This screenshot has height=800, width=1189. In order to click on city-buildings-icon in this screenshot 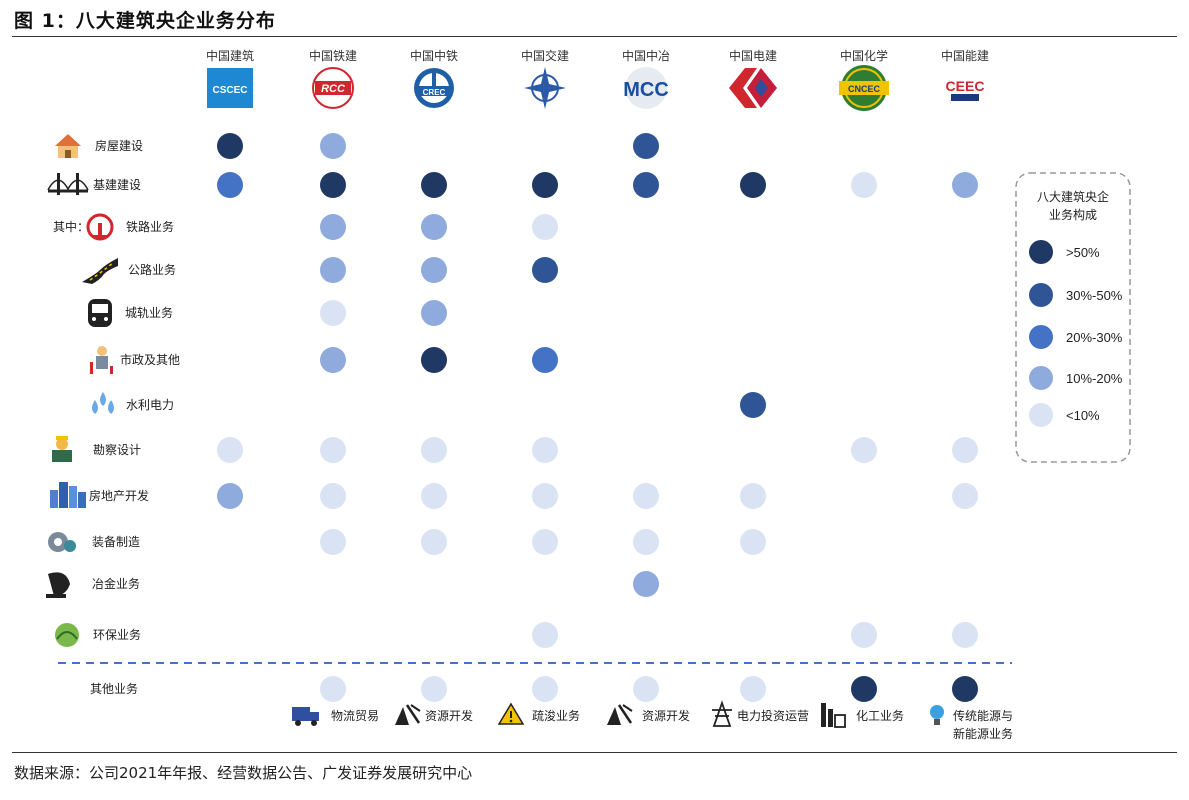, I will do `click(68, 495)`.